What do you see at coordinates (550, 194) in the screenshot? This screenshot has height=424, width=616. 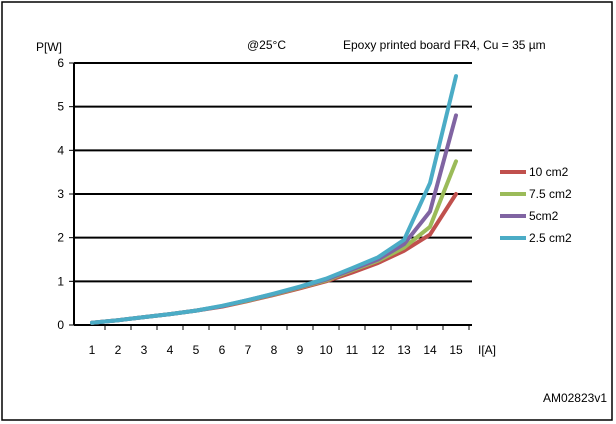 I see `legend-label-2: 7.5 cm2` at bounding box center [550, 194].